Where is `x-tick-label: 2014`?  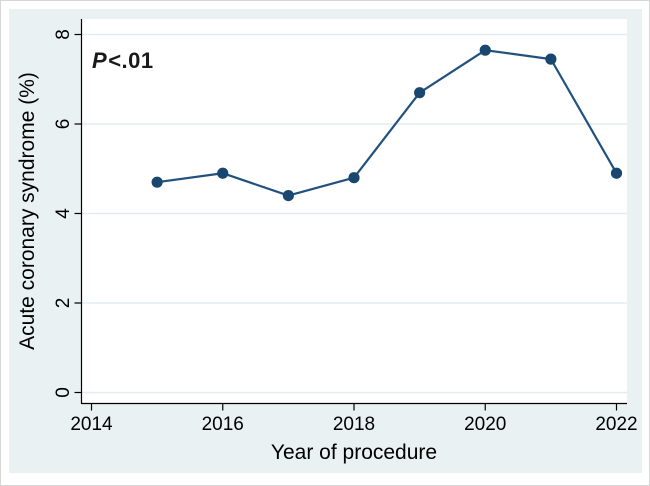 x-tick-label: 2014 is located at coordinates (91, 424).